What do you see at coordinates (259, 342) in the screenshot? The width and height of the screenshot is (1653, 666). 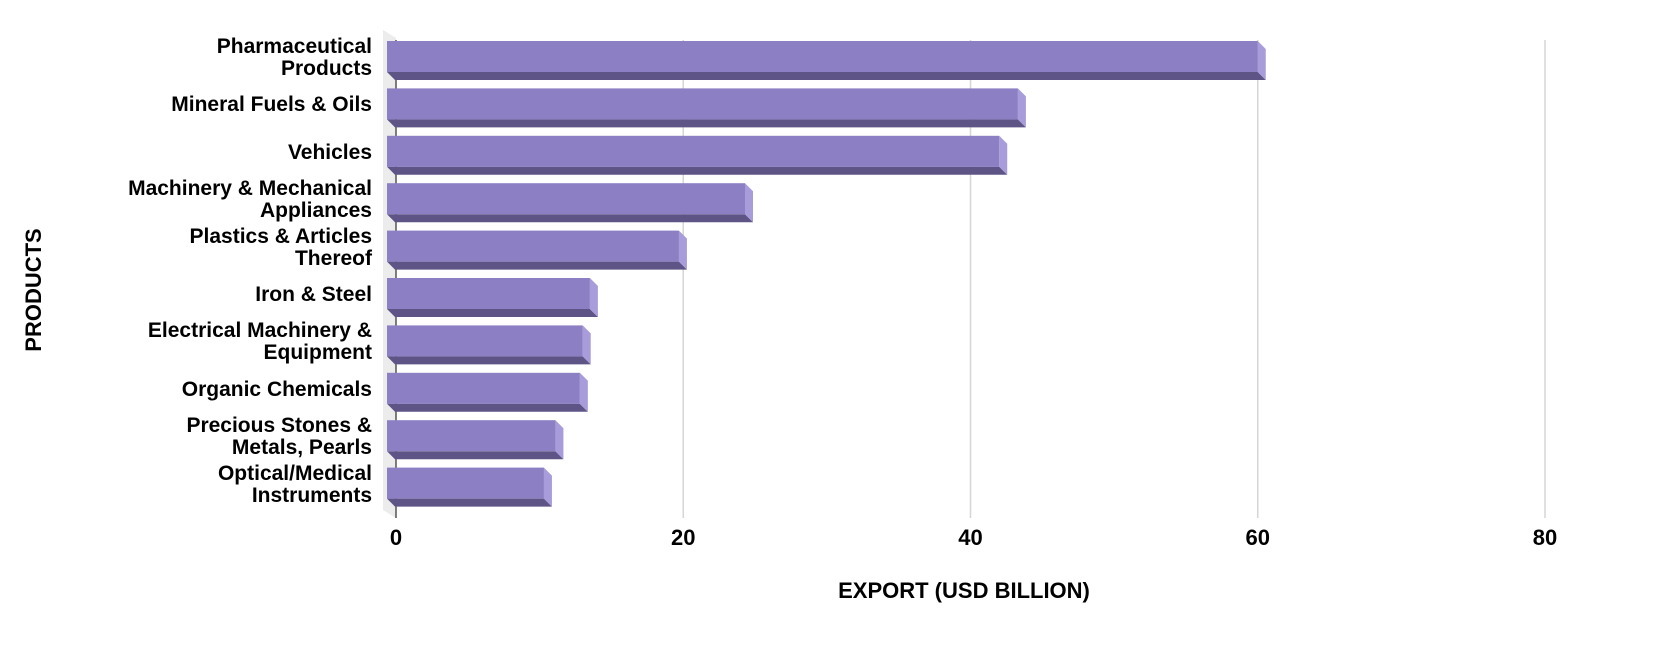 I see `y-tick-label: Electrical Machinery & Equipment` at bounding box center [259, 342].